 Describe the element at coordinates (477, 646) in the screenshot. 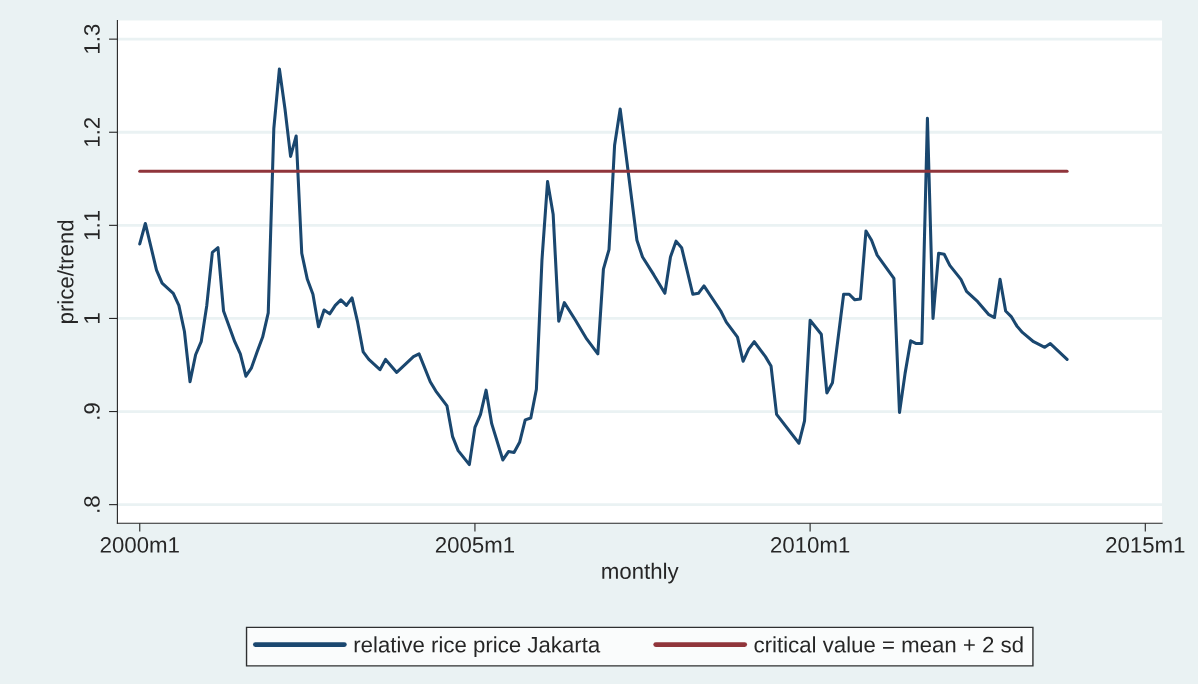

I see `legend-label: relative rice price Jakarta` at that location.